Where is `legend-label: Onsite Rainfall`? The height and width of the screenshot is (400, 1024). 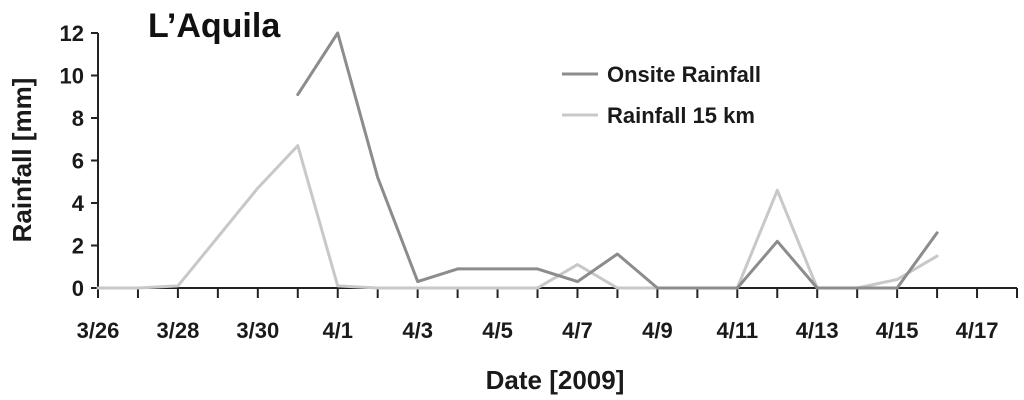 legend-label: Onsite Rainfall is located at coordinates (684, 74).